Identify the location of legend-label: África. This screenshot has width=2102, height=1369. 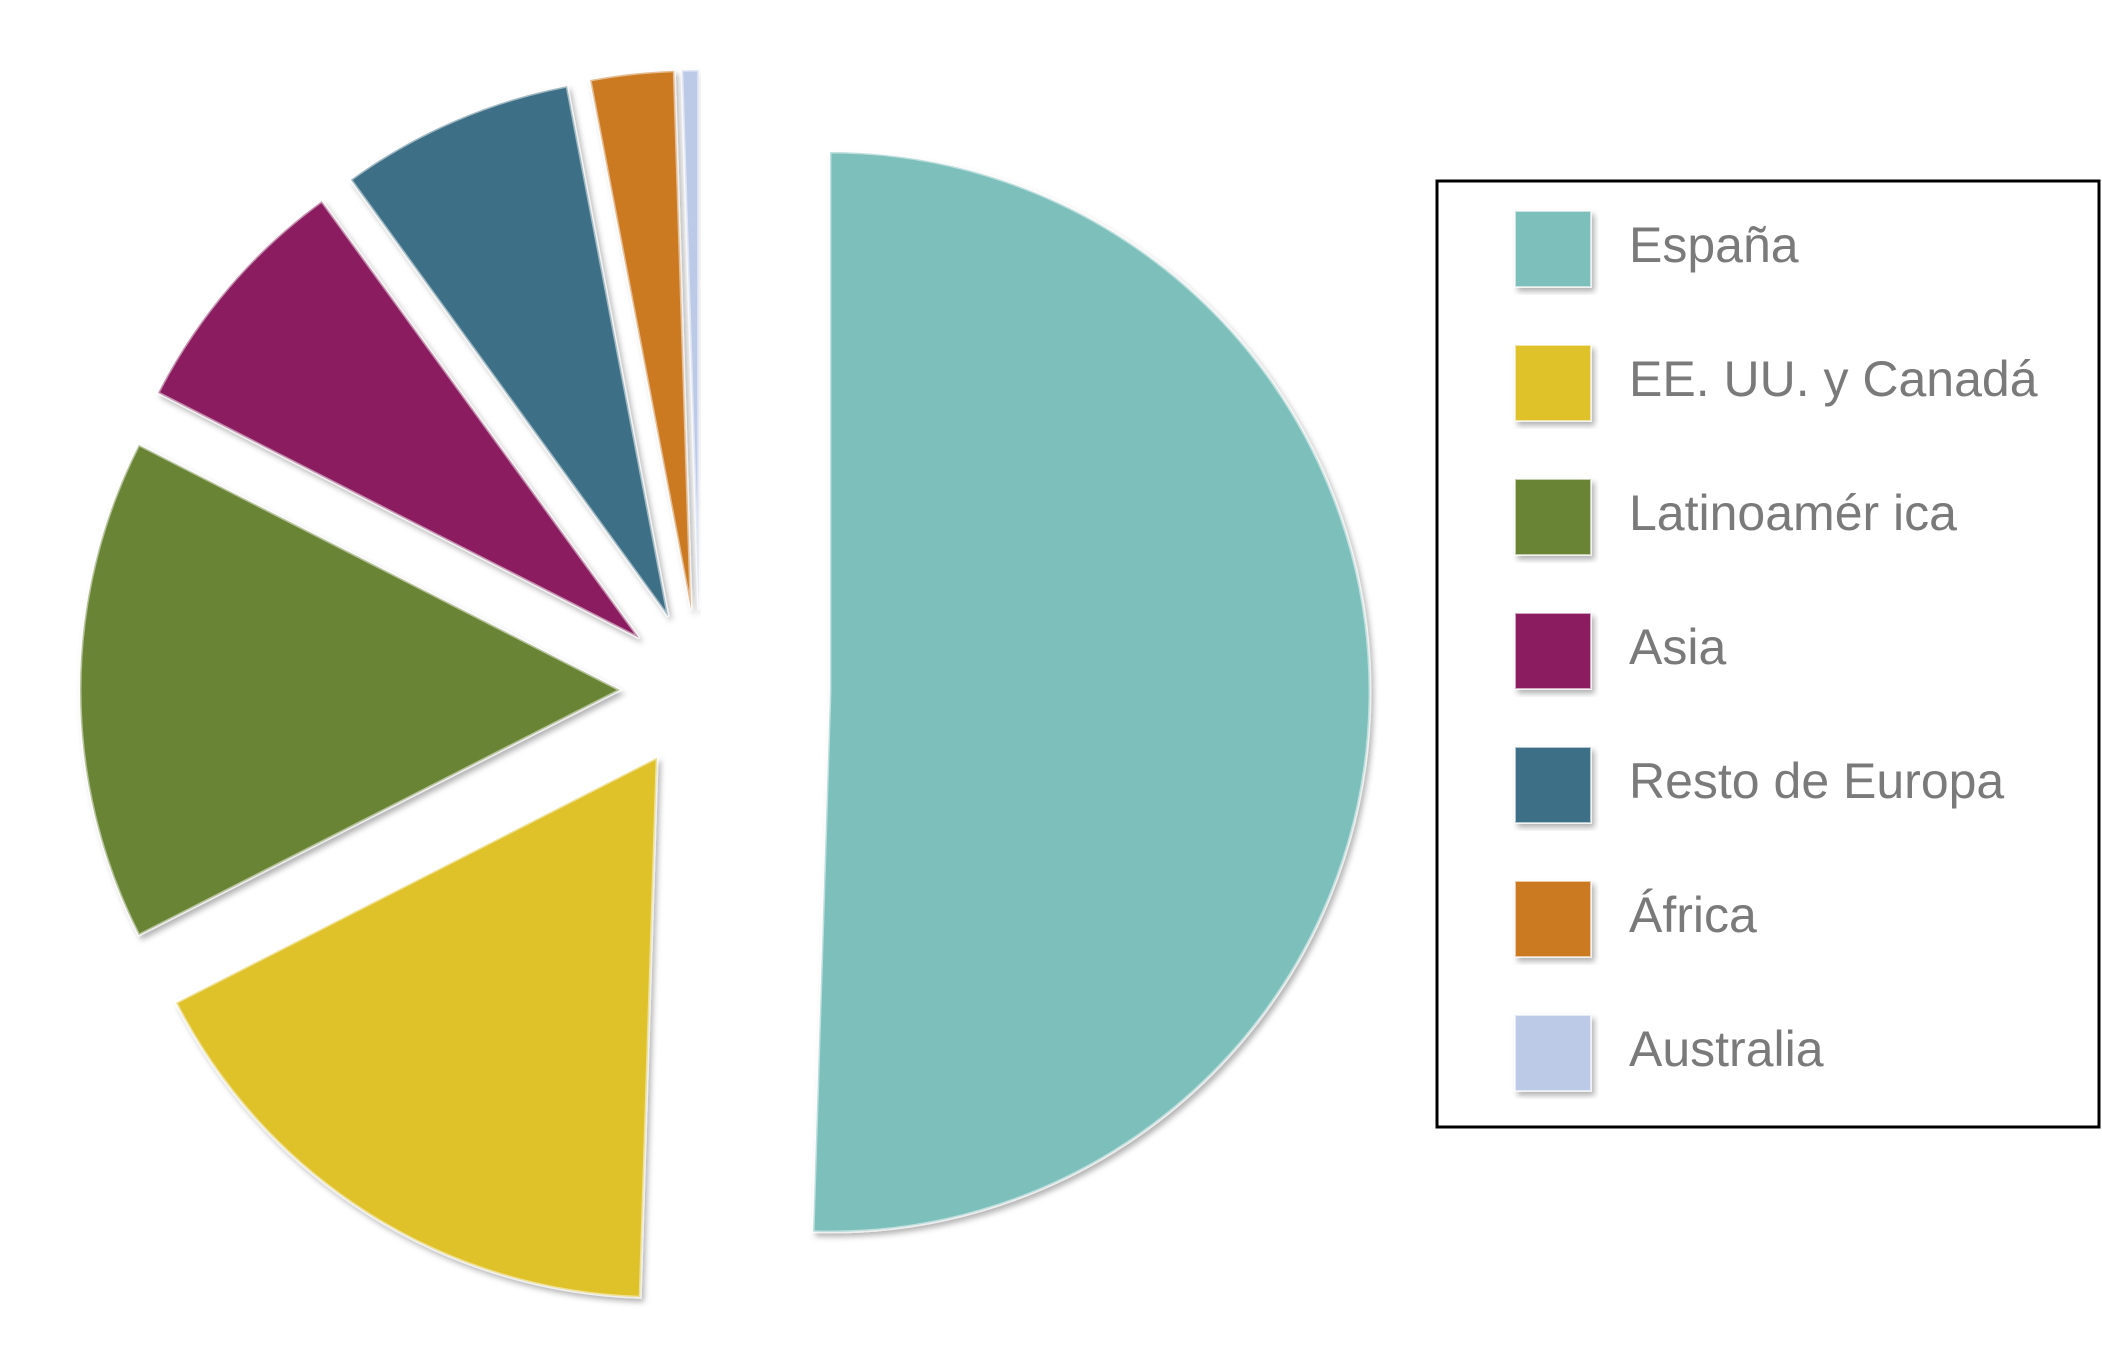
(1693, 915).